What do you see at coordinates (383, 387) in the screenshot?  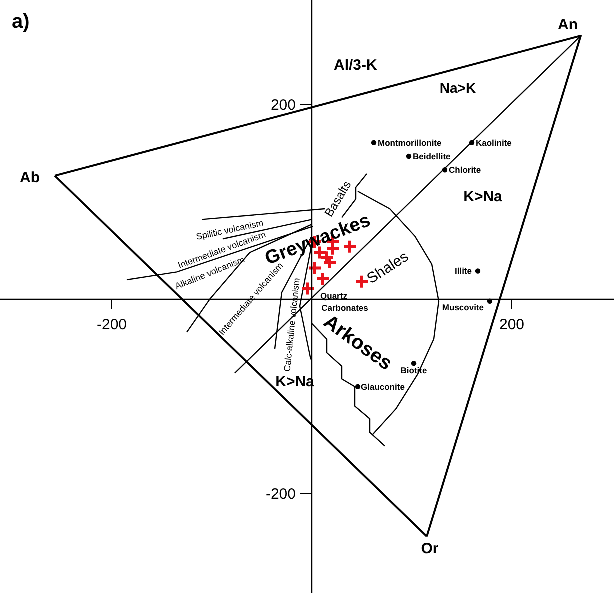 I see `data-label: Glauconite` at bounding box center [383, 387].